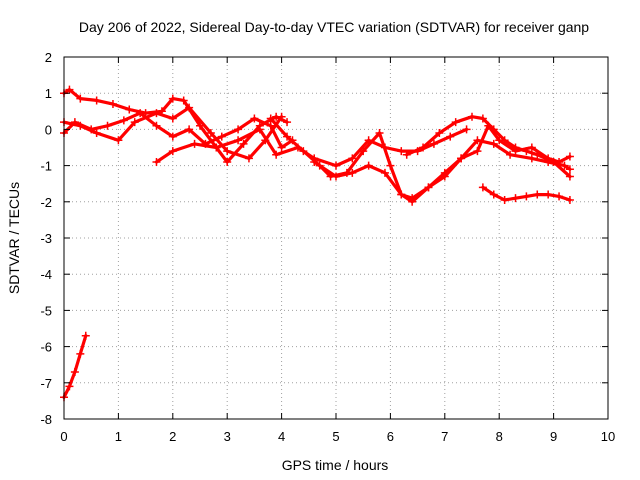  What do you see at coordinates (172, 436) in the screenshot?
I see `x-tick-label: 2` at bounding box center [172, 436].